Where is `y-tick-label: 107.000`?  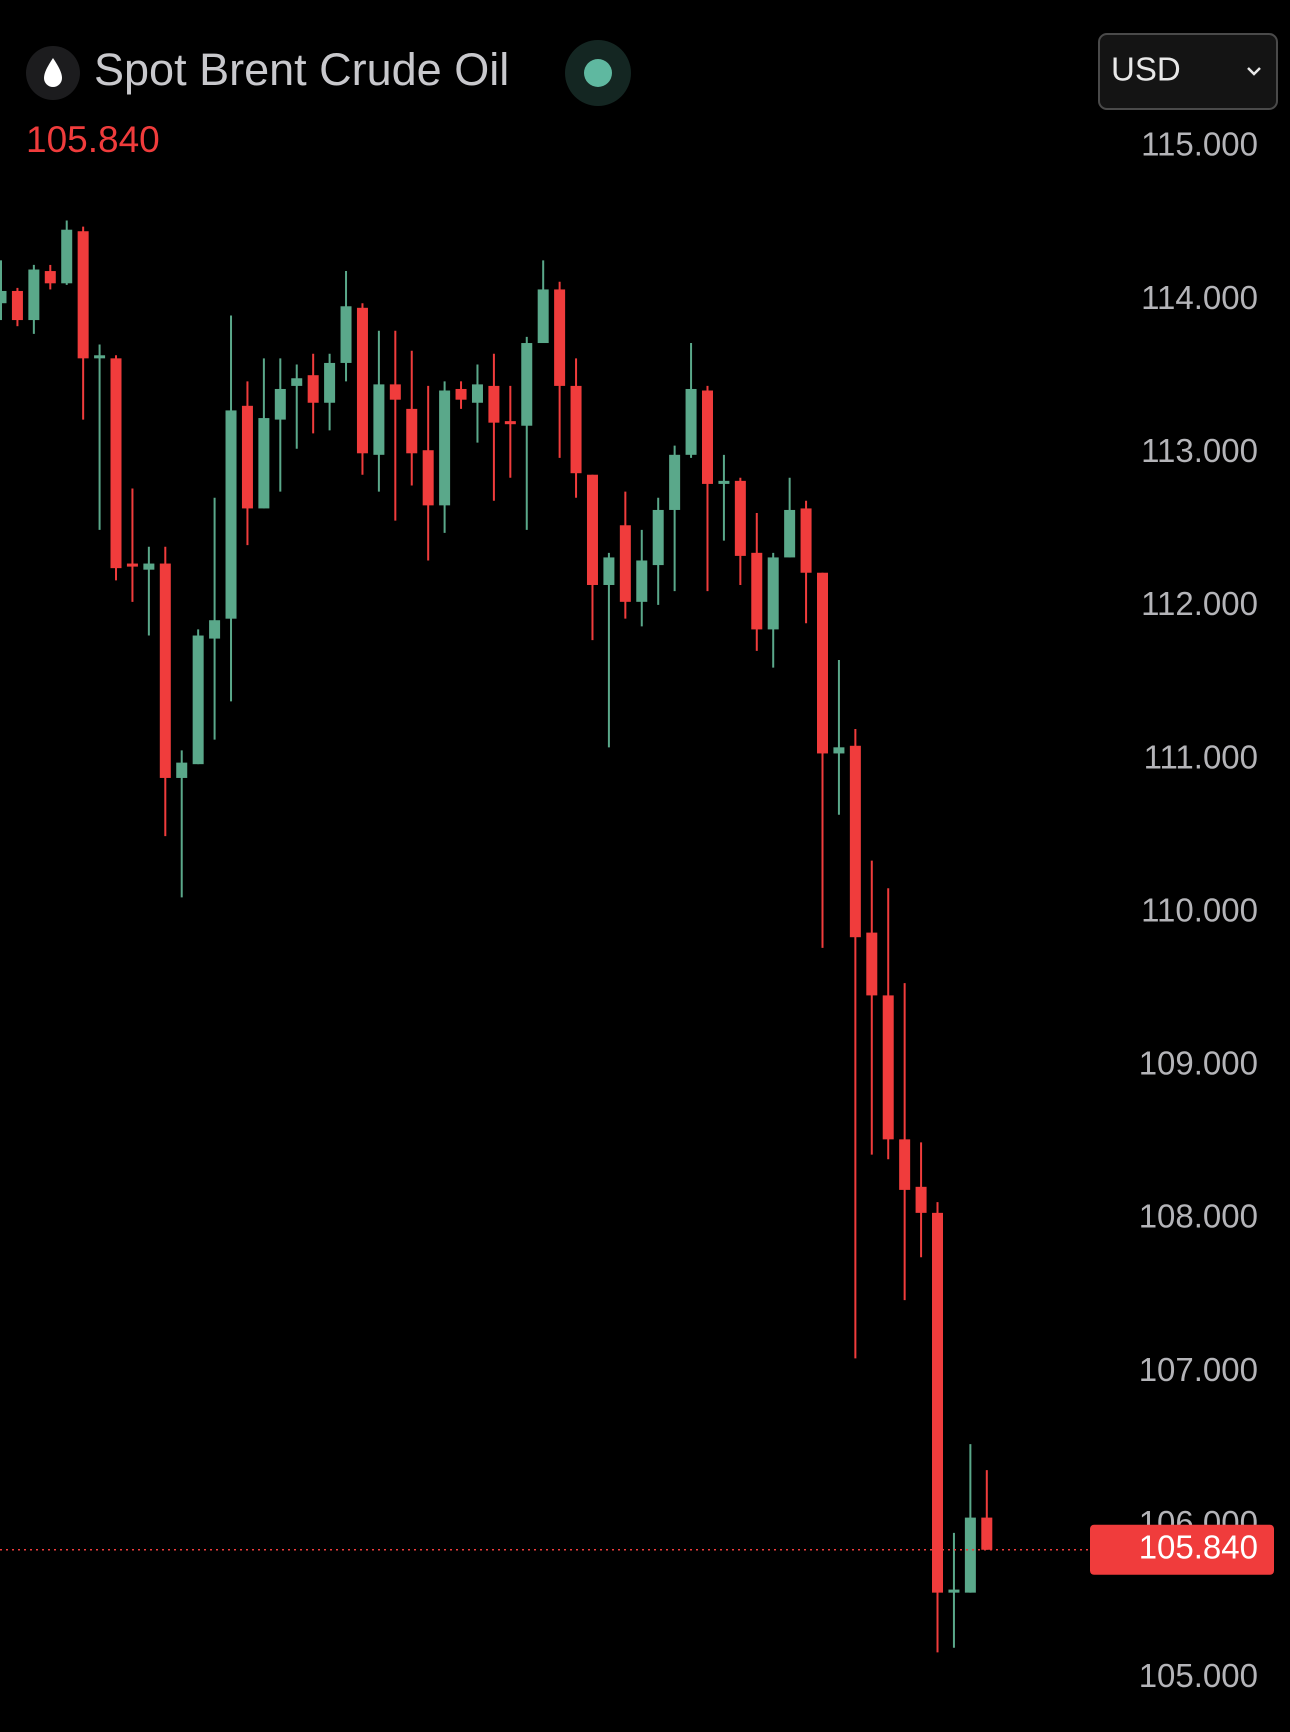 y-tick-label: 107.000 is located at coordinates (1198, 1369).